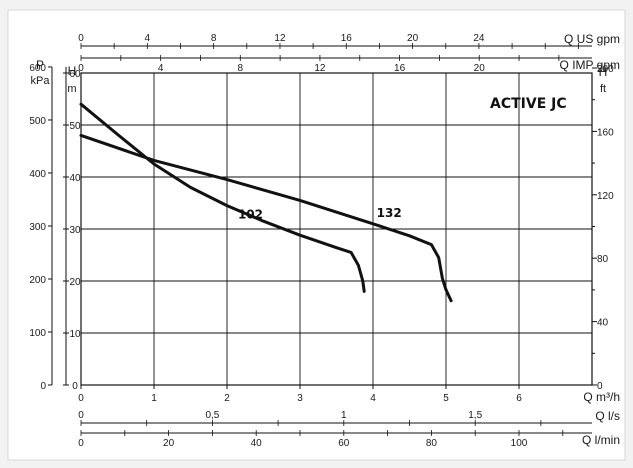 The width and height of the screenshot is (633, 468). Describe the element at coordinates (344, 443) in the screenshot. I see `secondary-axis-tick-label: 60` at that location.